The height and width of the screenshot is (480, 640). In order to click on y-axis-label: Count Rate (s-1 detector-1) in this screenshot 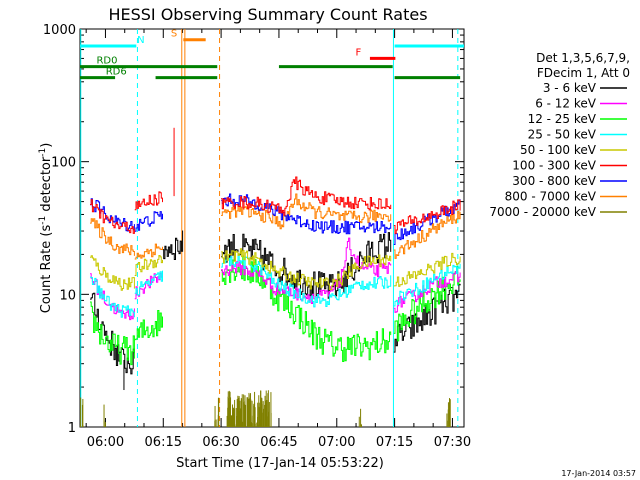, I will do `click(46, 228)`.